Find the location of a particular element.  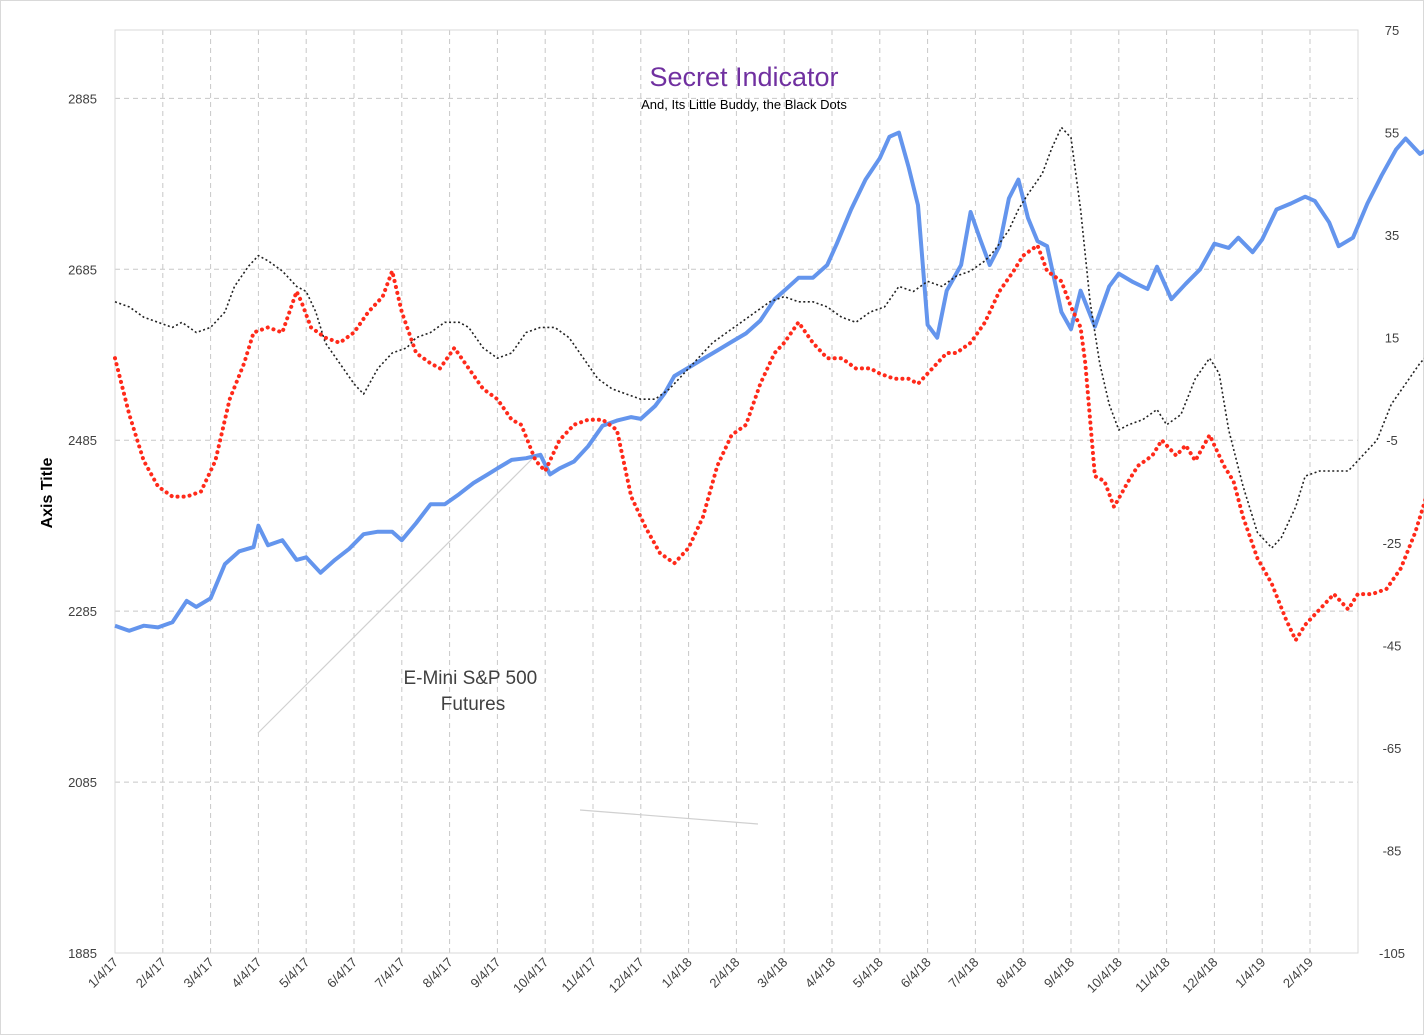

x-tick-label: 12/4/17 is located at coordinates (626, 975).